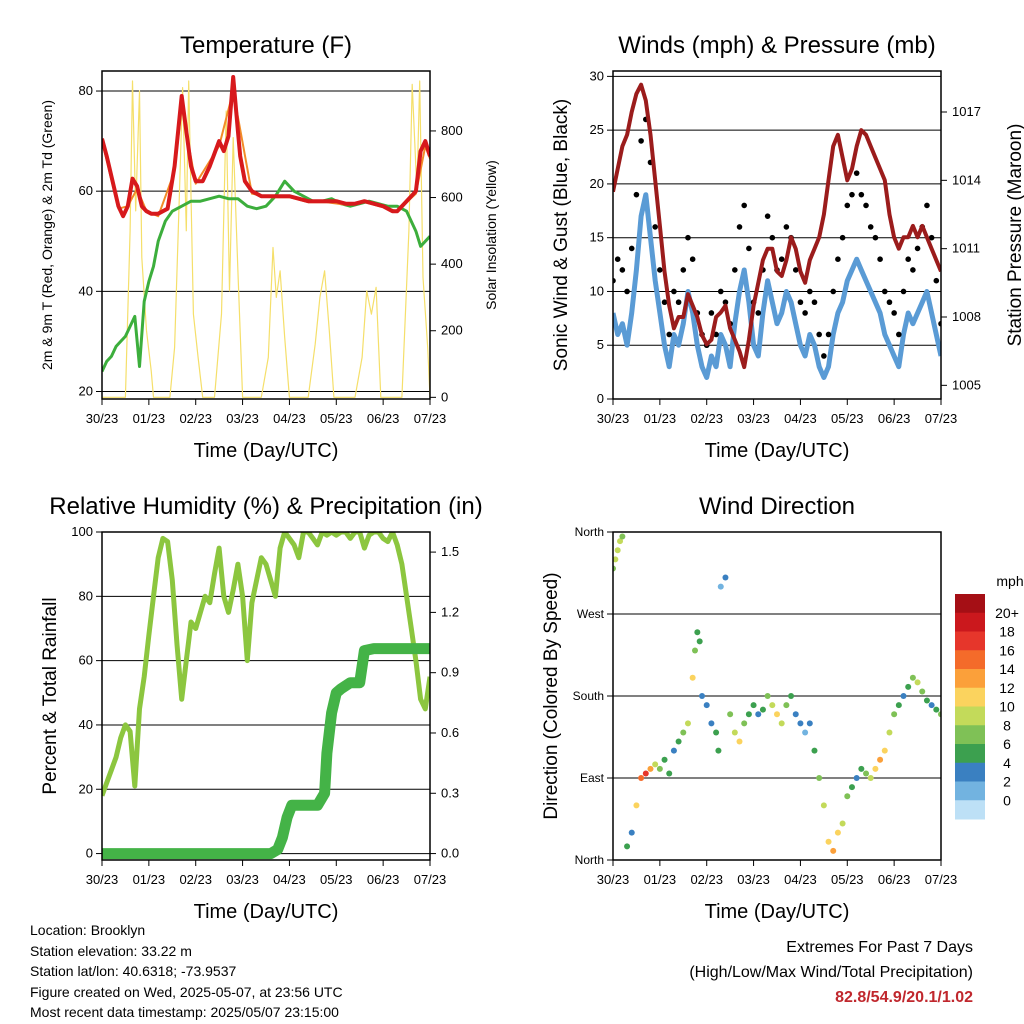  Describe the element at coordinates (452, 263) in the screenshot. I see `y2-tick-label: 400` at that location.